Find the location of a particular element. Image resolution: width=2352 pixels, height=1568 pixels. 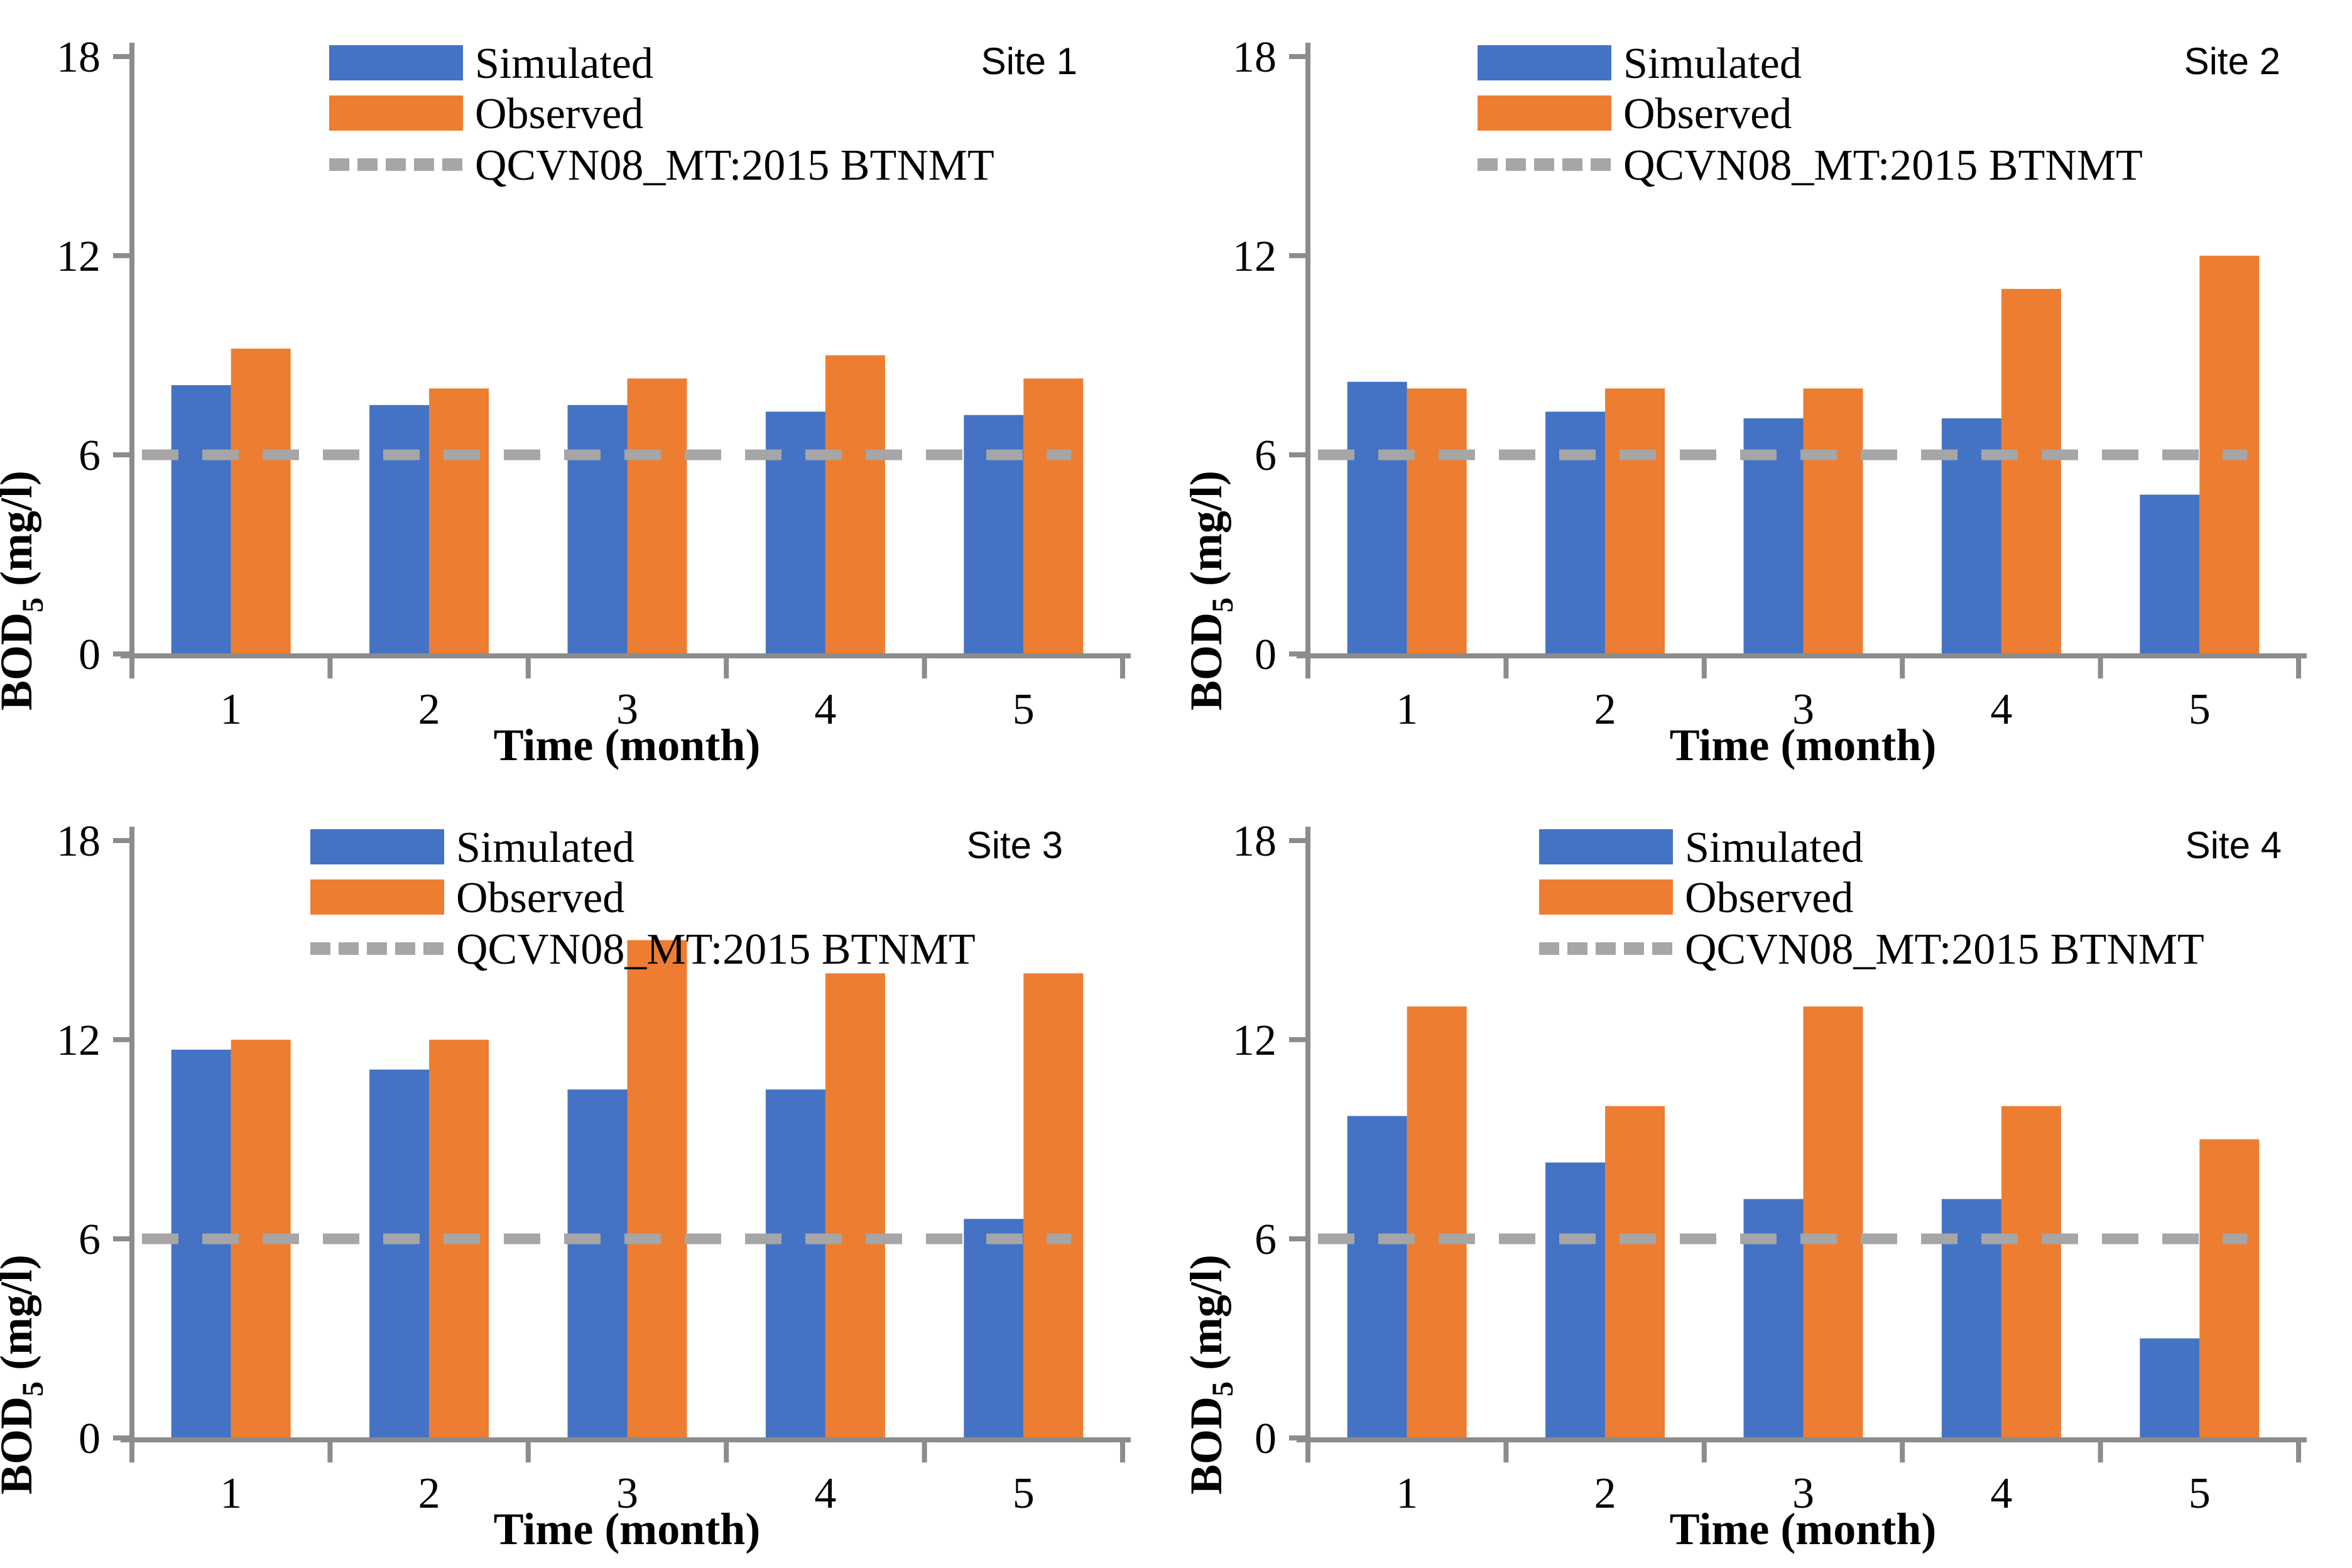

site-label: Site 2 is located at coordinates (2232, 61).